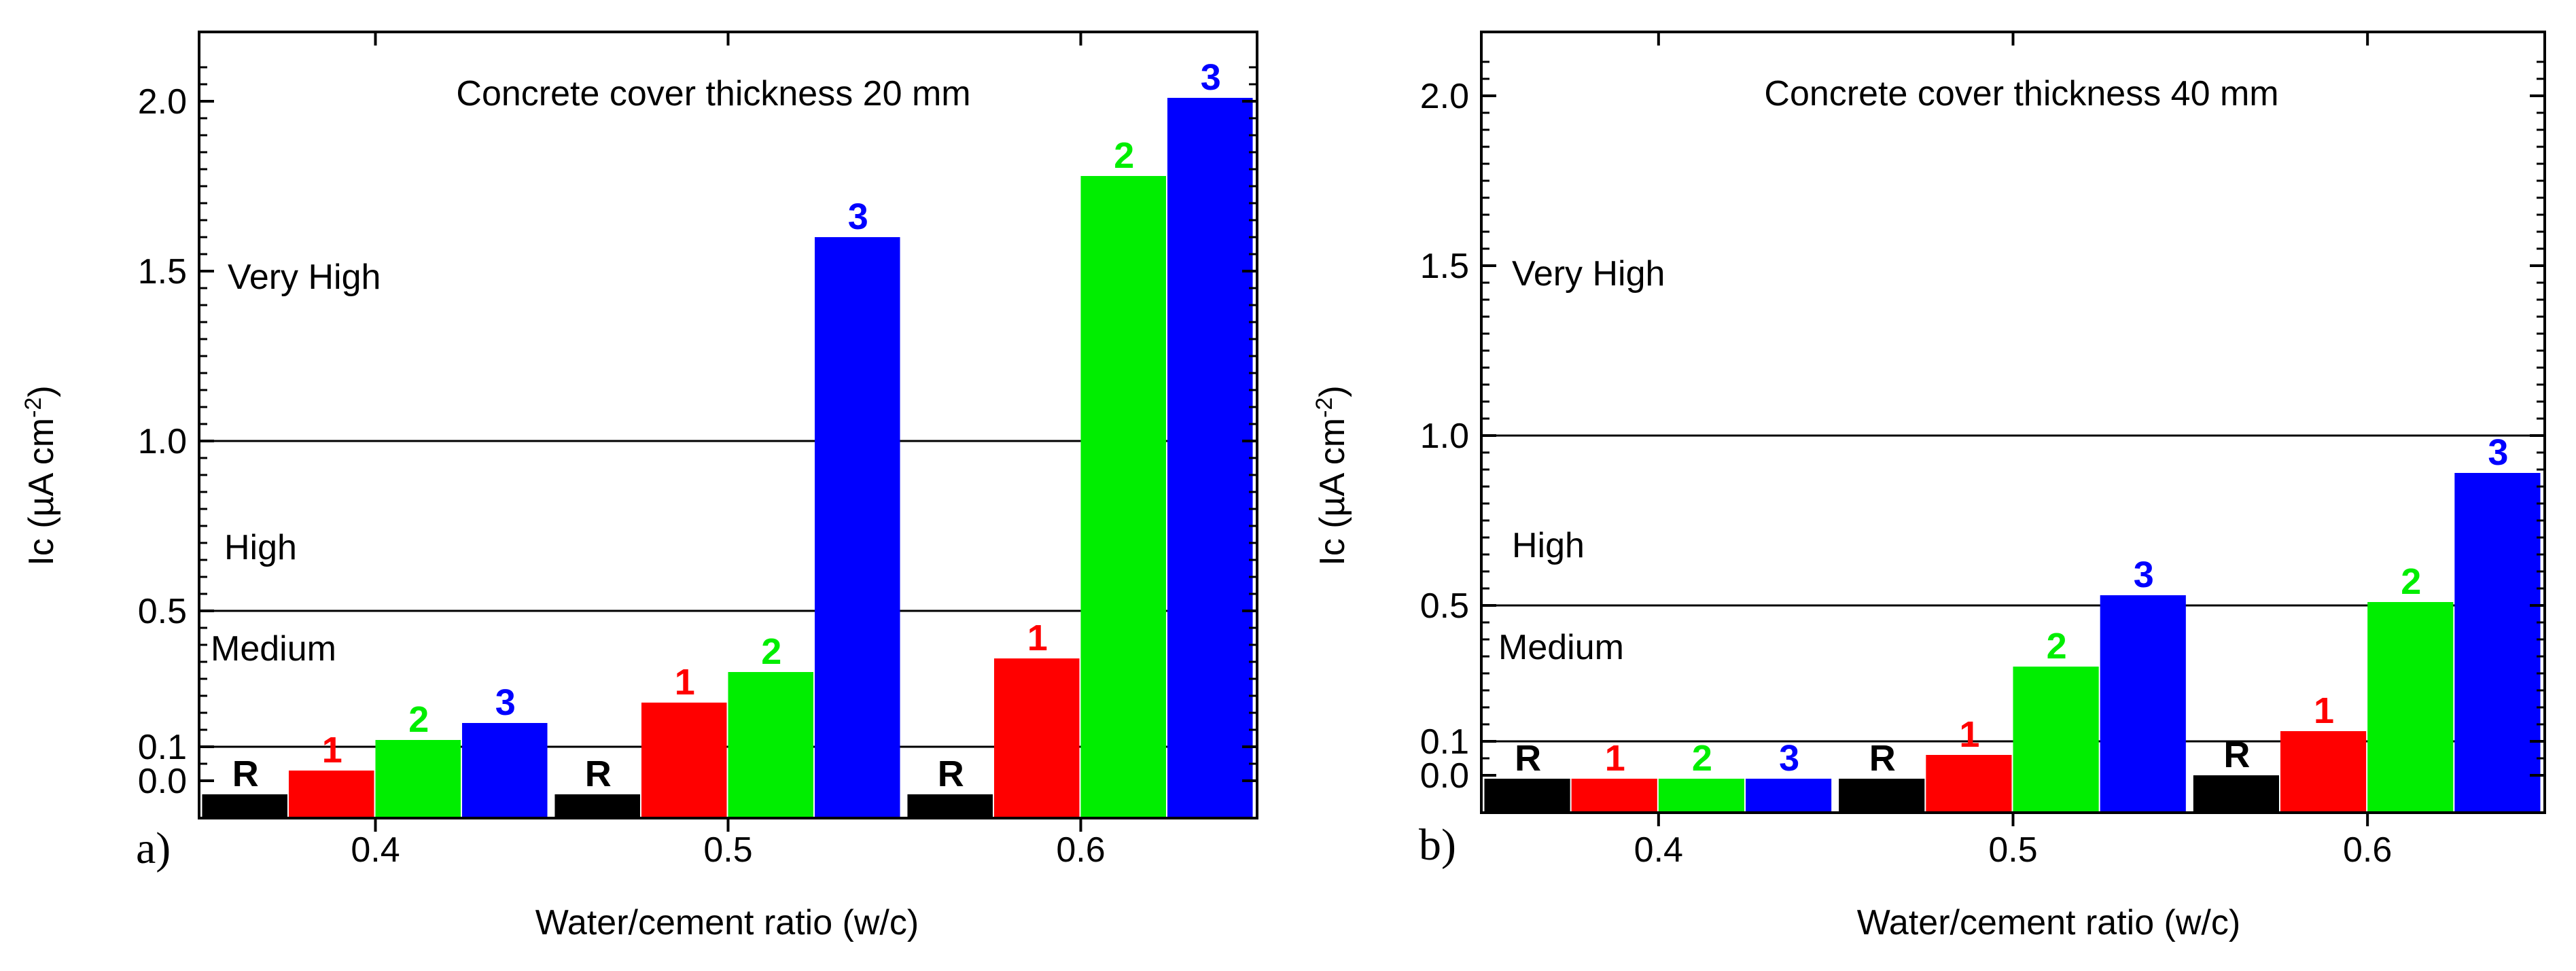 The width and height of the screenshot is (2576, 971). Describe the element at coordinates (1444, 436) in the screenshot. I see `panel-b-y-tick-label: 1.0` at that location.